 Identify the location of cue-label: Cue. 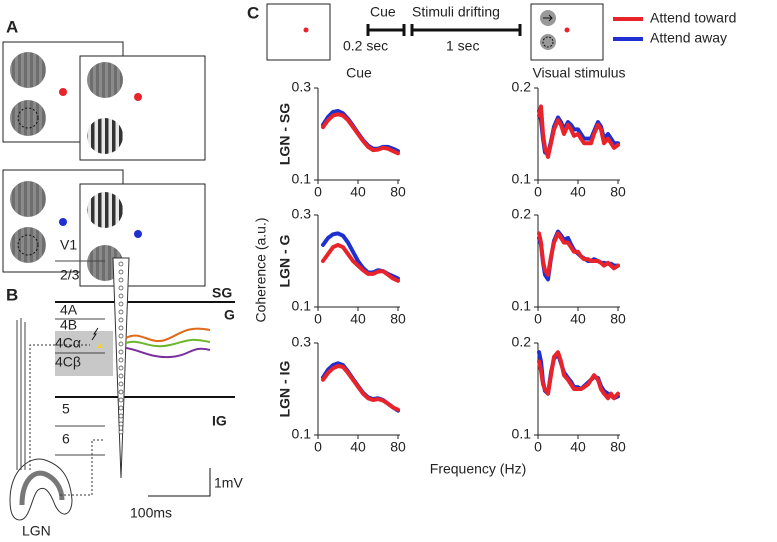
(383, 12).